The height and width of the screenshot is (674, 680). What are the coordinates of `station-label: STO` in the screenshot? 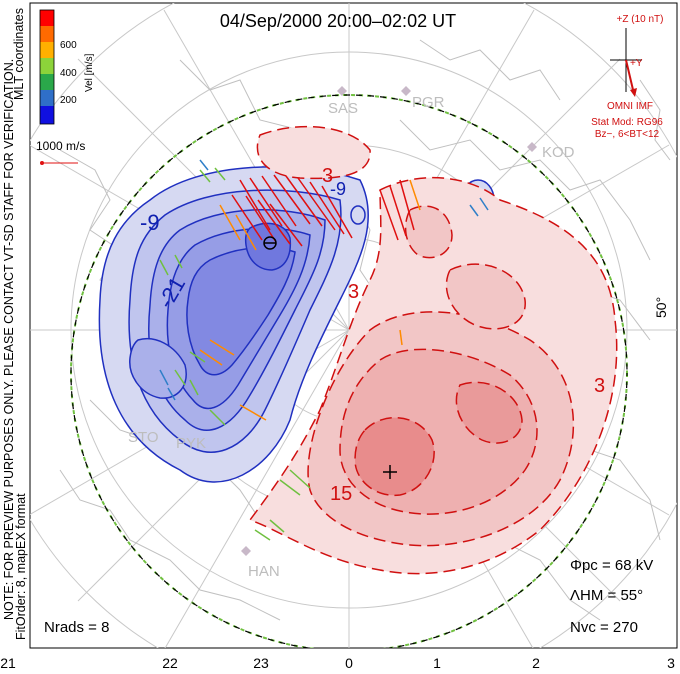 It's located at (143, 437).